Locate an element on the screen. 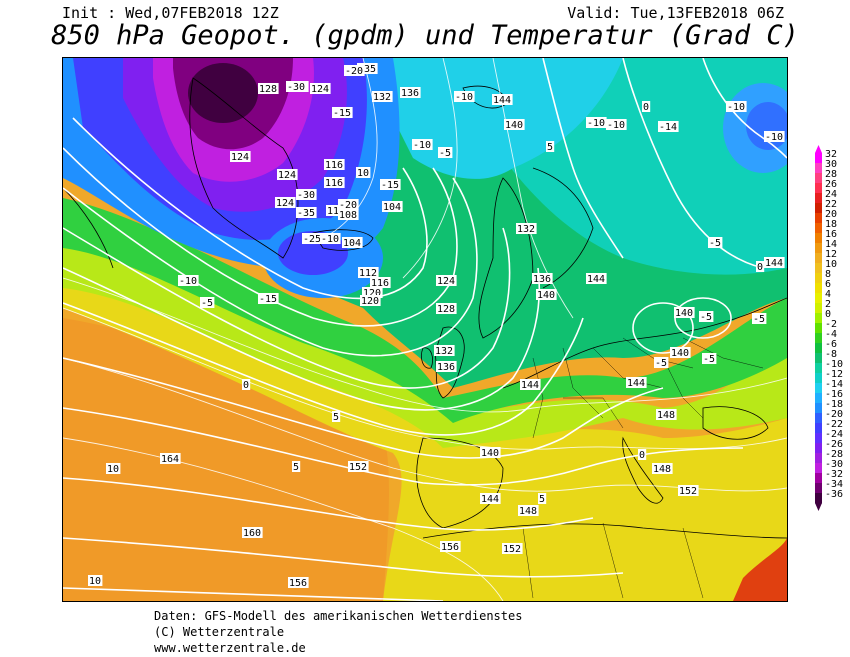 The width and height of the screenshot is (850, 657). legend-level-label: -6 is located at coordinates (831, 344).